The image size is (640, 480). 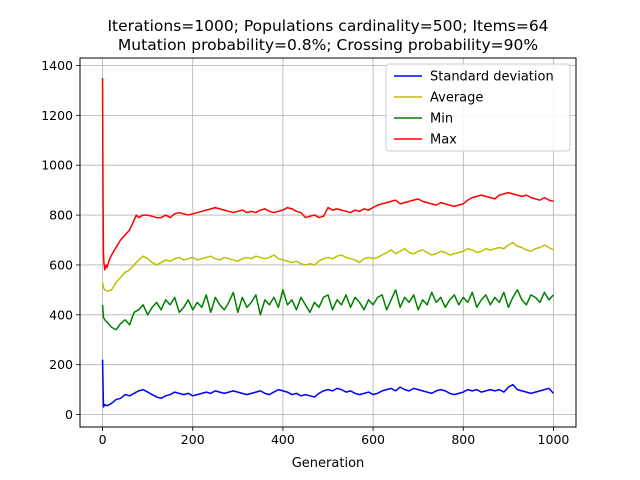 What do you see at coordinates (103, 439) in the screenshot?
I see `x-tick-label: 0` at bounding box center [103, 439].